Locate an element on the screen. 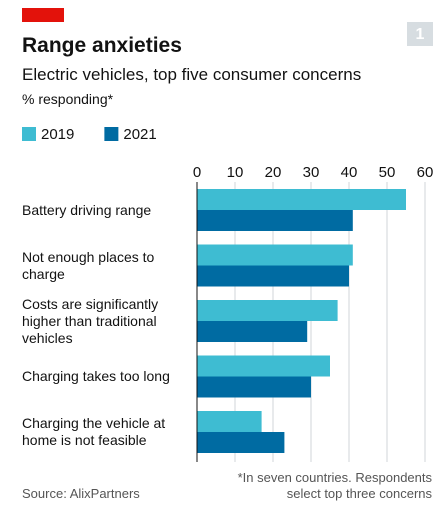  x-tick-label: 0 is located at coordinates (197, 172).